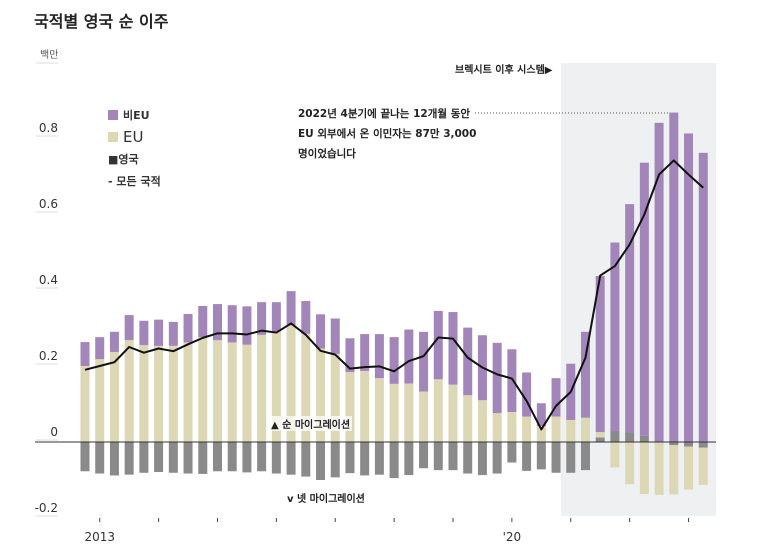 Image resolution: width=778 pixels, height=556 pixels. Describe the element at coordinates (99, 537) in the screenshot. I see `x-tick-label: 2013` at that location.